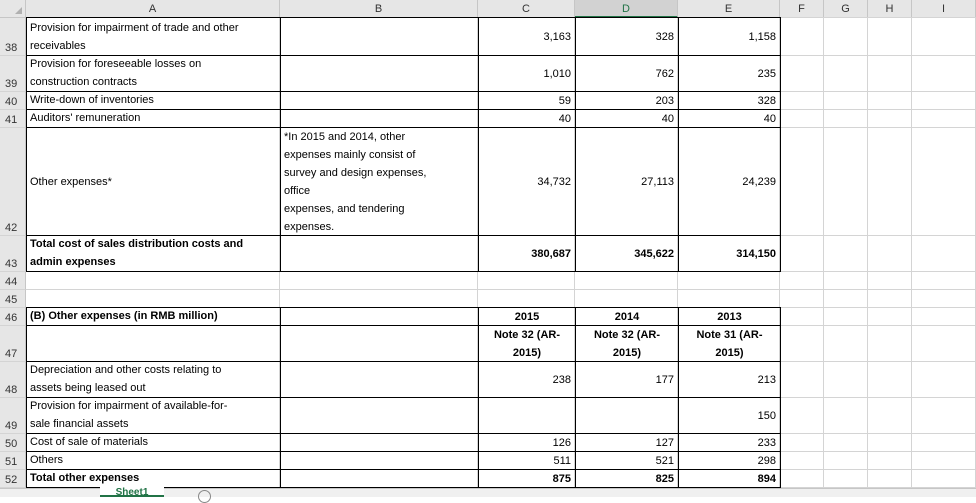 This screenshot has width=976, height=503. What do you see at coordinates (627, 36) in the screenshot?
I see `cell-d38: 328` at bounding box center [627, 36].